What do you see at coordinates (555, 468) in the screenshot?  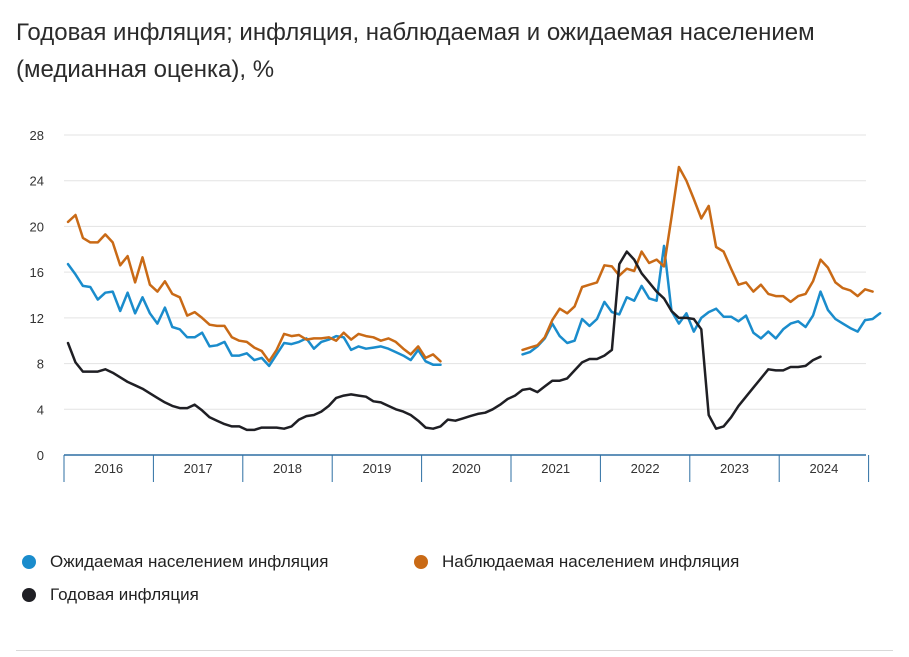 I see `x-tick-label: 2021` at bounding box center [555, 468].